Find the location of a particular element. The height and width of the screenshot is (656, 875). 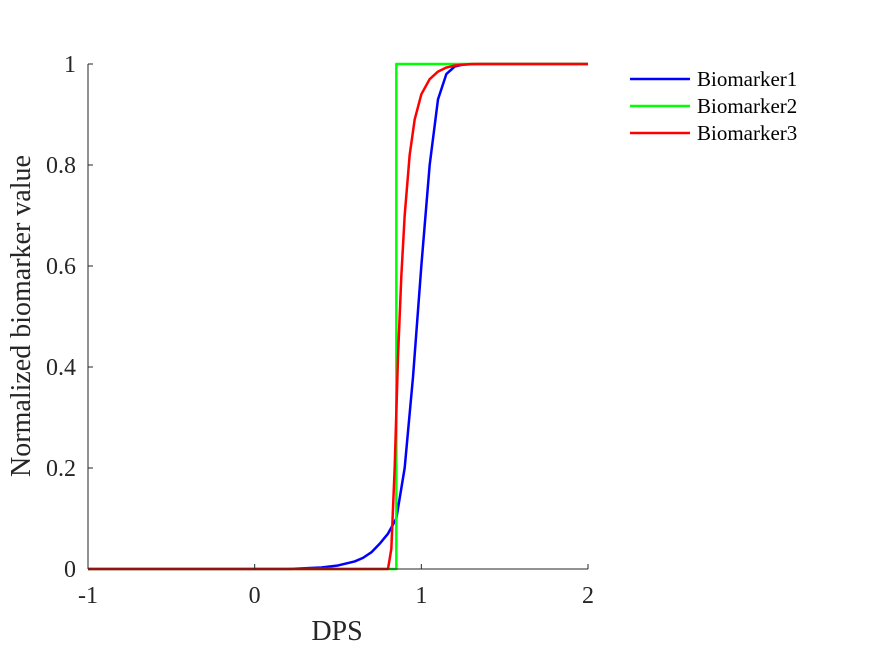

legend-label-biomarker2: Biomarker2 is located at coordinates (747, 106).